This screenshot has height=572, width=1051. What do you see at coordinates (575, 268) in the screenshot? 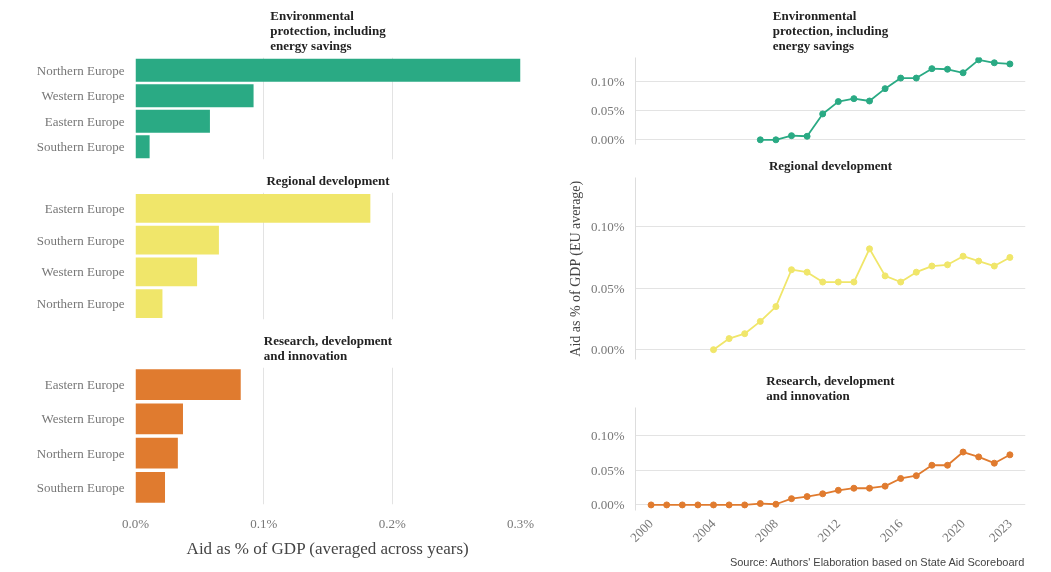
I see `y-axis-title: Aid as % of GDP (EU average)` at bounding box center [575, 268].